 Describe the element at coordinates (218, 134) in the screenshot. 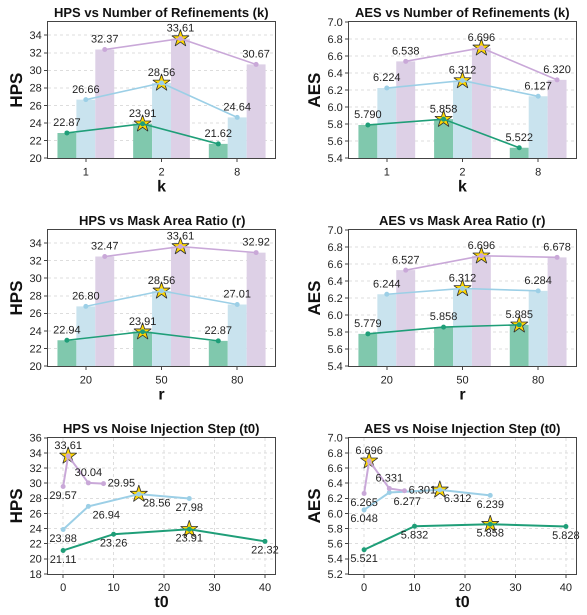

I see `data-label: 21.62` at that location.